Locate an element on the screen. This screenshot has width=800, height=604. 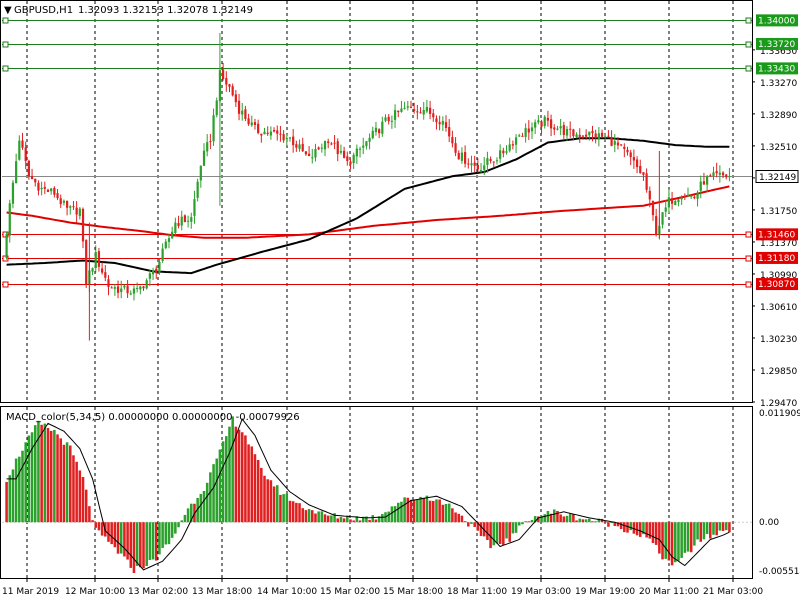
level-price-label: 1.34000 is located at coordinates (776, 21).